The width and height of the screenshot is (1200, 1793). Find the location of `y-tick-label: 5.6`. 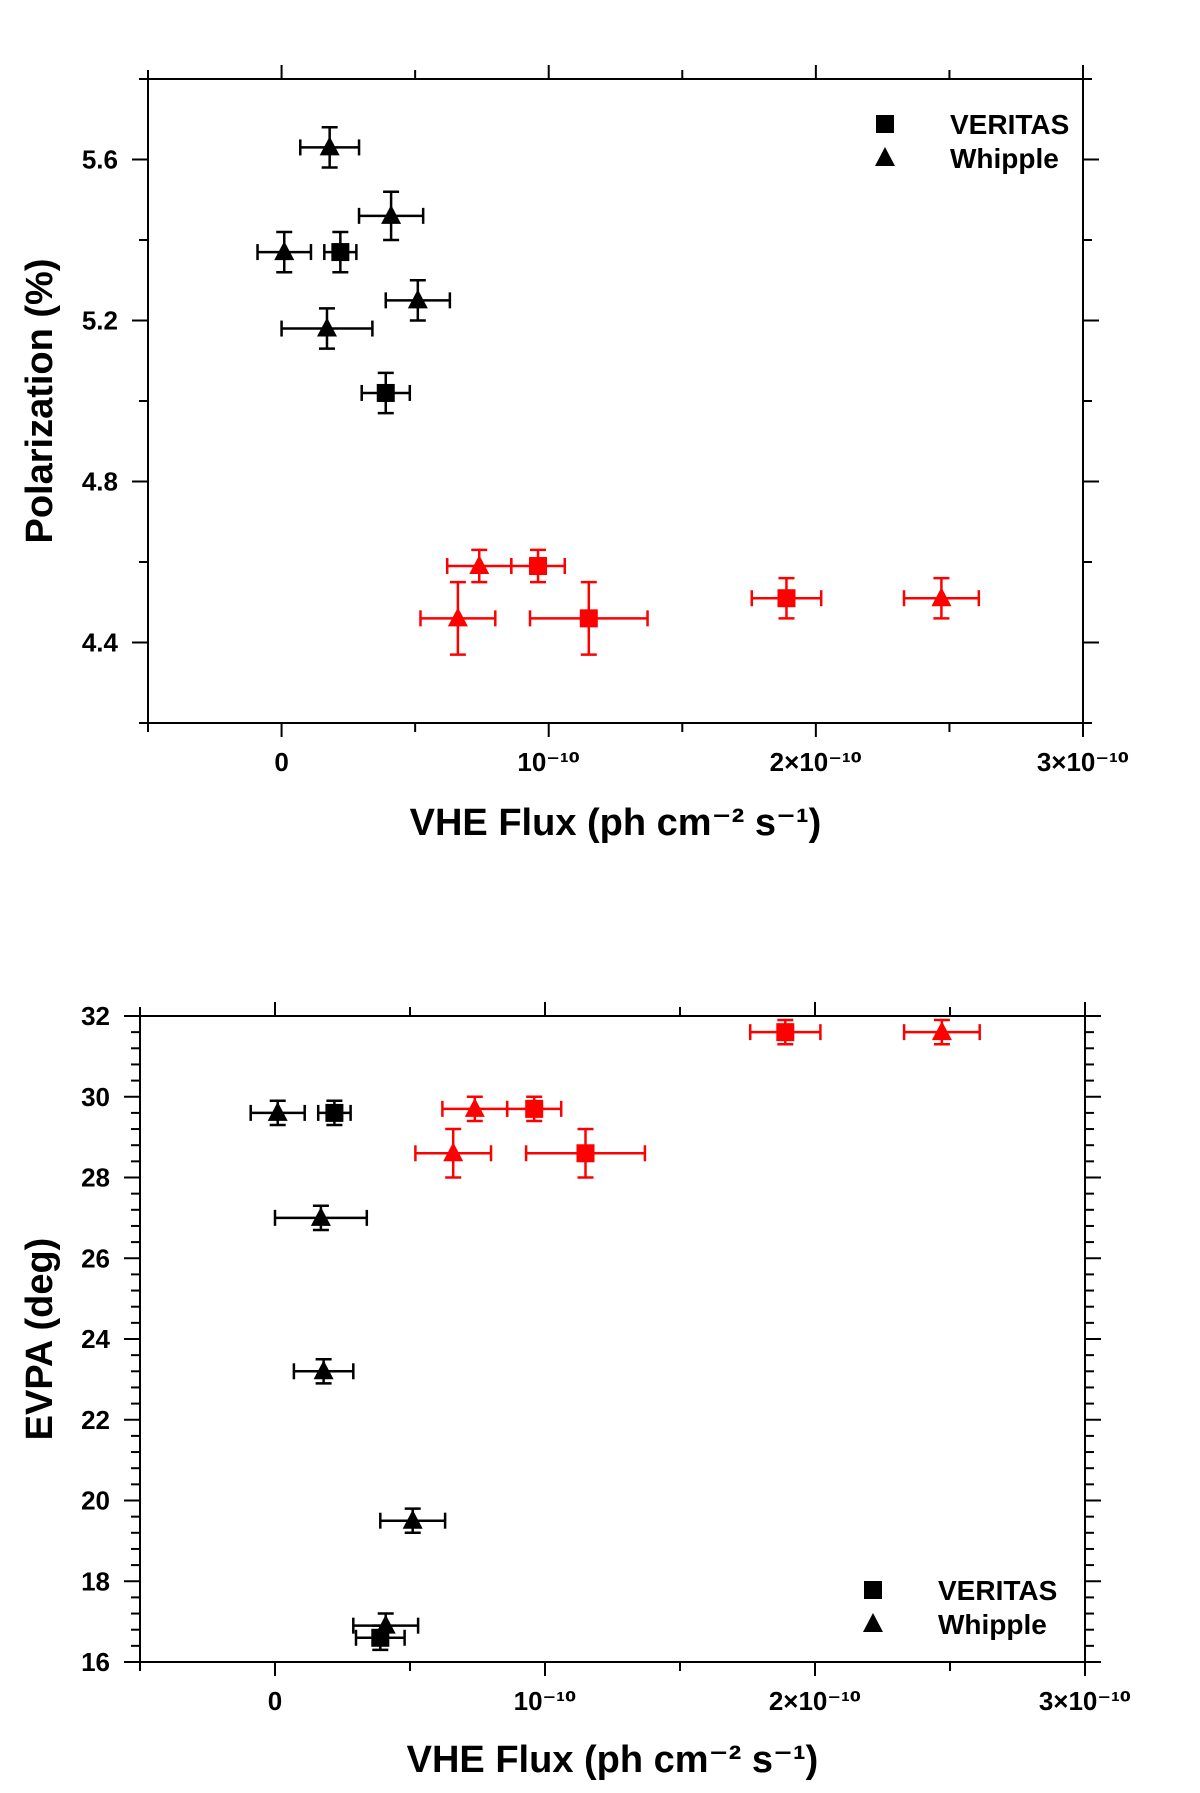

y-tick-label: 5.6 is located at coordinates (100, 160).